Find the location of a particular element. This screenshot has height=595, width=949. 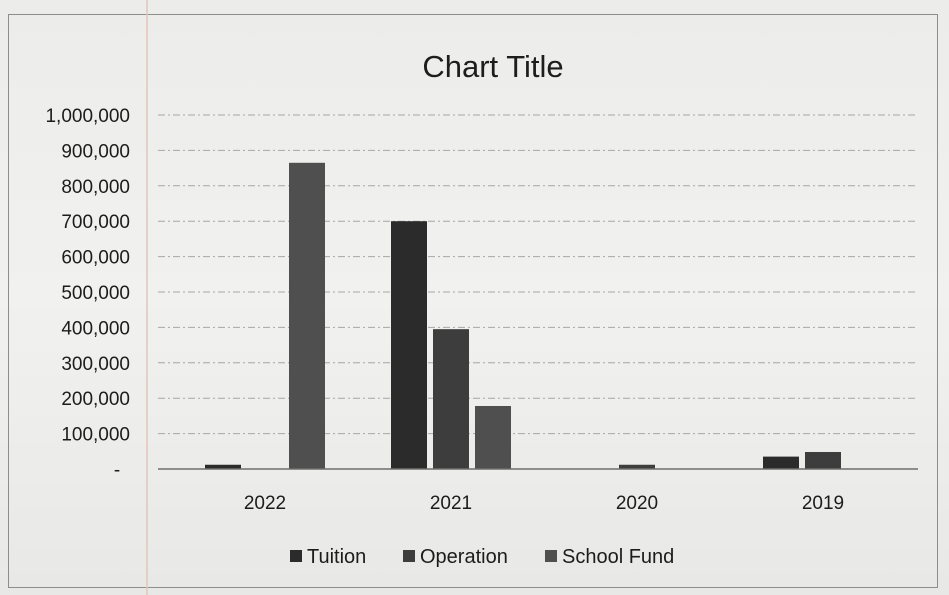

x-category-label: 2022 is located at coordinates (265, 503).